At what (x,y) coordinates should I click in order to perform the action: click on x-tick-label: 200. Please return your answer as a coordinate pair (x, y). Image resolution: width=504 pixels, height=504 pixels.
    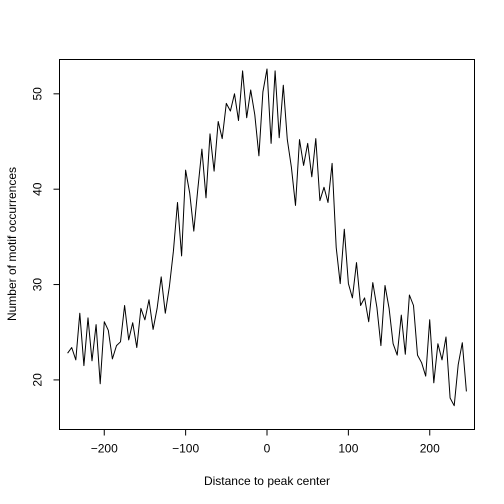
    Looking at the image, I should click on (430, 449).